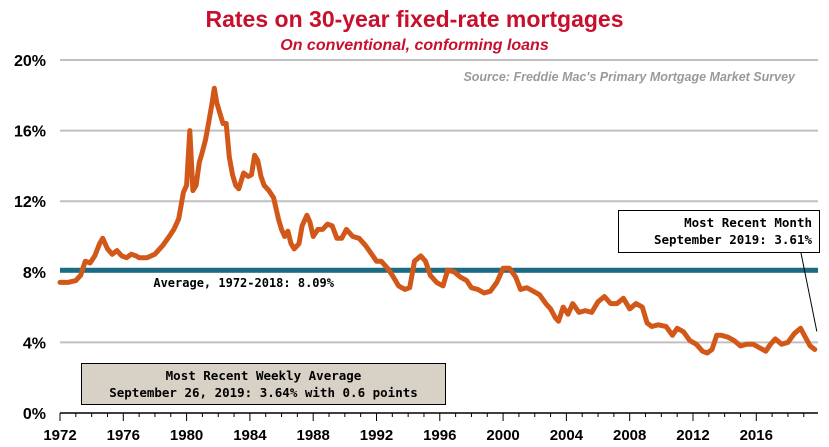  What do you see at coordinates (439, 435) in the screenshot?
I see `x-tick-label: 1996` at bounding box center [439, 435].